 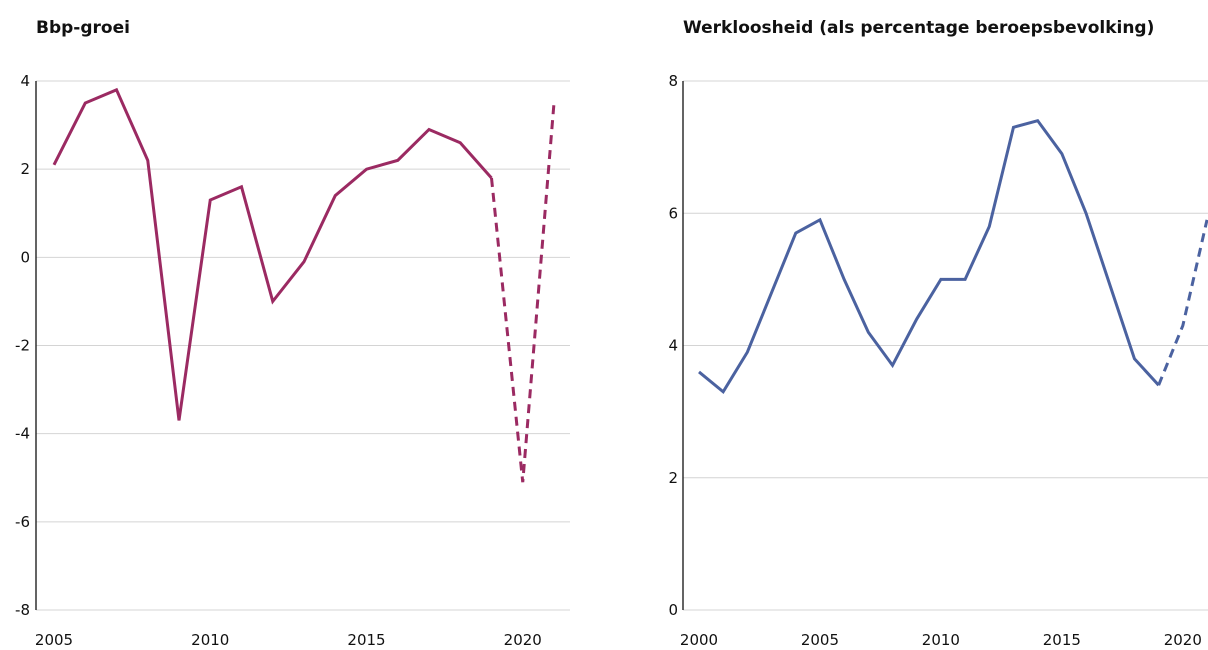 I want to click on unemployment-x-tick-label: 2005, so click(x=820, y=640).